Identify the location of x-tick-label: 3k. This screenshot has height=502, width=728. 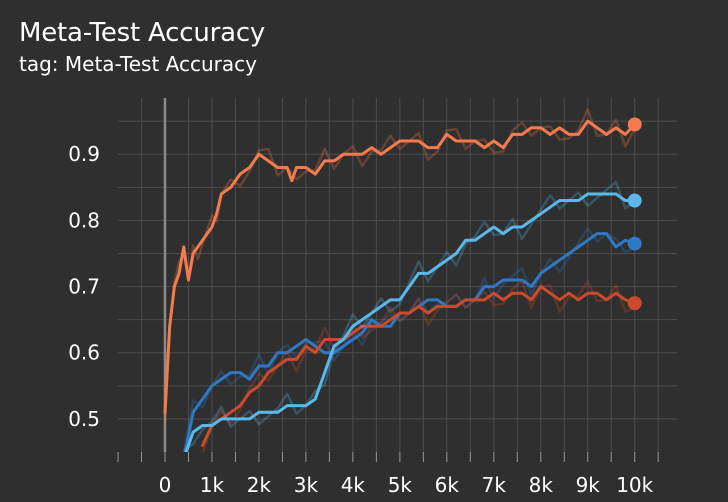
(306, 485).